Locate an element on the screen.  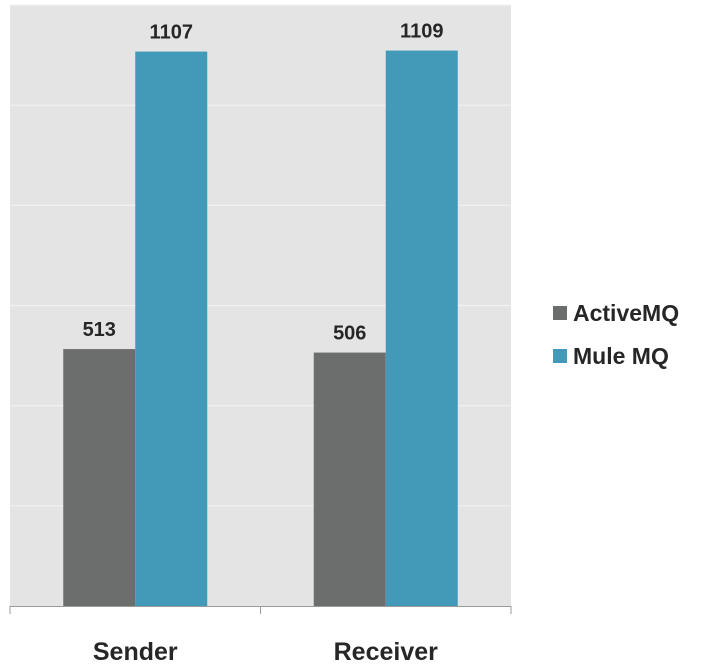
x-tick-label: Receiver is located at coordinates (386, 651).